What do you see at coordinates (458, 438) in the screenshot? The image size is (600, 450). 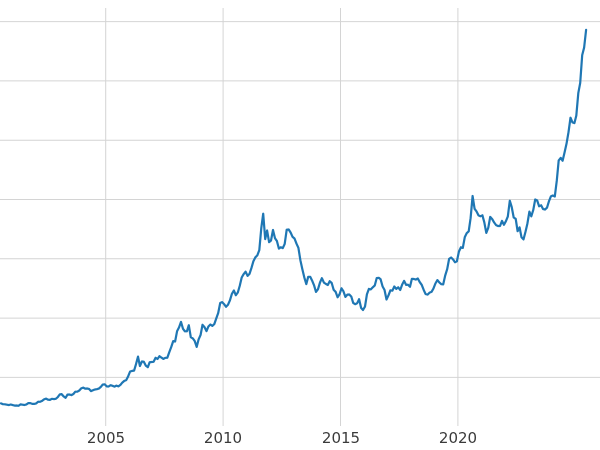 I see `x-tick-label-2020: 2020` at bounding box center [458, 438].